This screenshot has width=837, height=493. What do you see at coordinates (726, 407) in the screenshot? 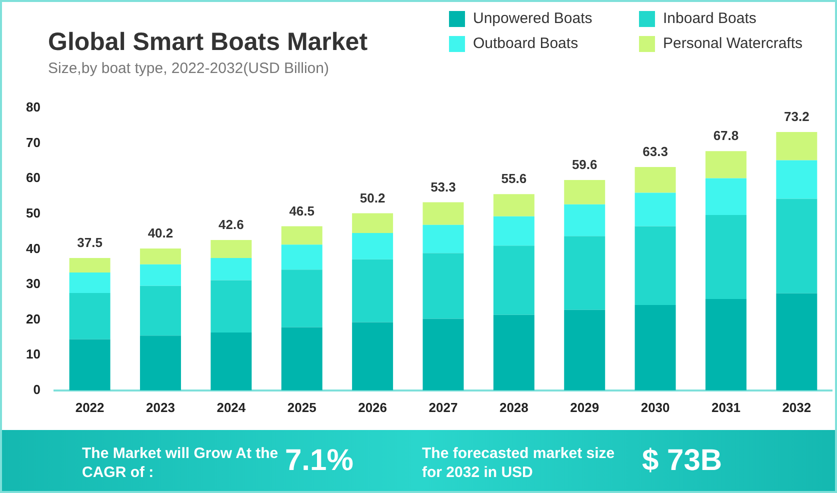
I see `x-tick-label: 2031` at bounding box center [726, 407].